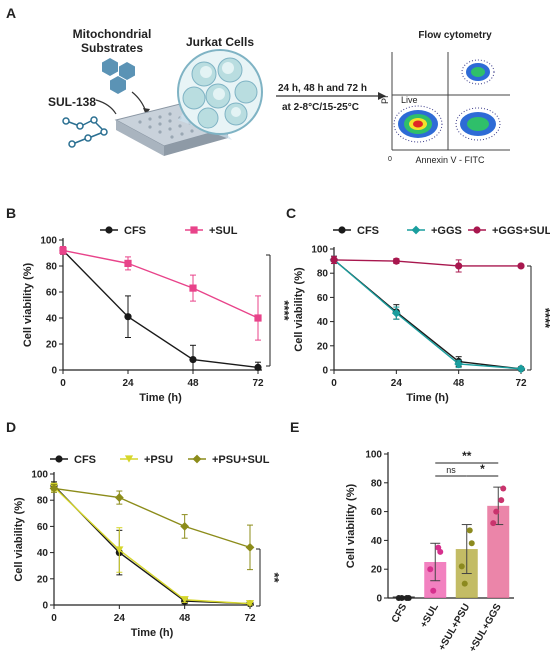 The width and height of the screenshot is (550, 661). Describe the element at coordinates (498, 551) in the screenshot. I see `bar-plus-sulplus-ggs` at that location.